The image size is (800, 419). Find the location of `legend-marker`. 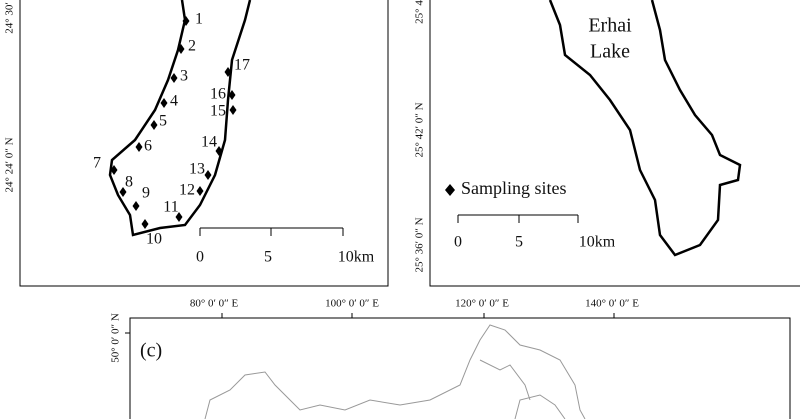

legend-marker is located at coordinates (450, 190).